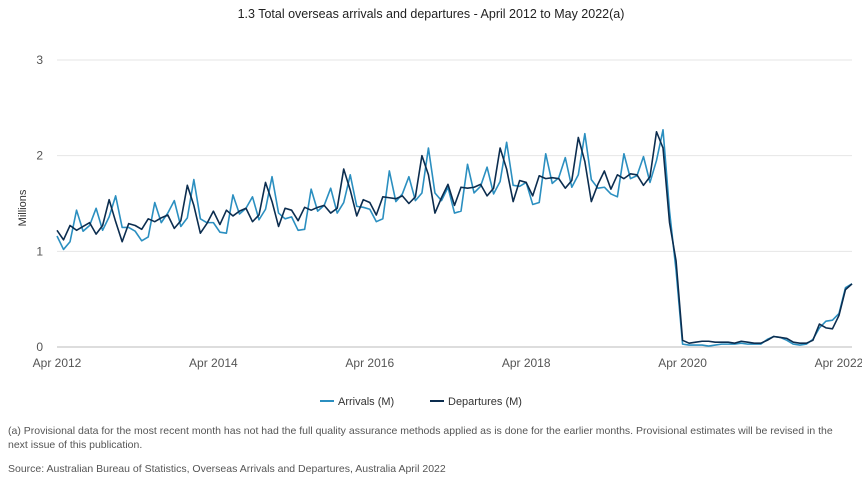  What do you see at coordinates (39, 251) in the screenshot?
I see `y-tick-label: 1` at bounding box center [39, 251].